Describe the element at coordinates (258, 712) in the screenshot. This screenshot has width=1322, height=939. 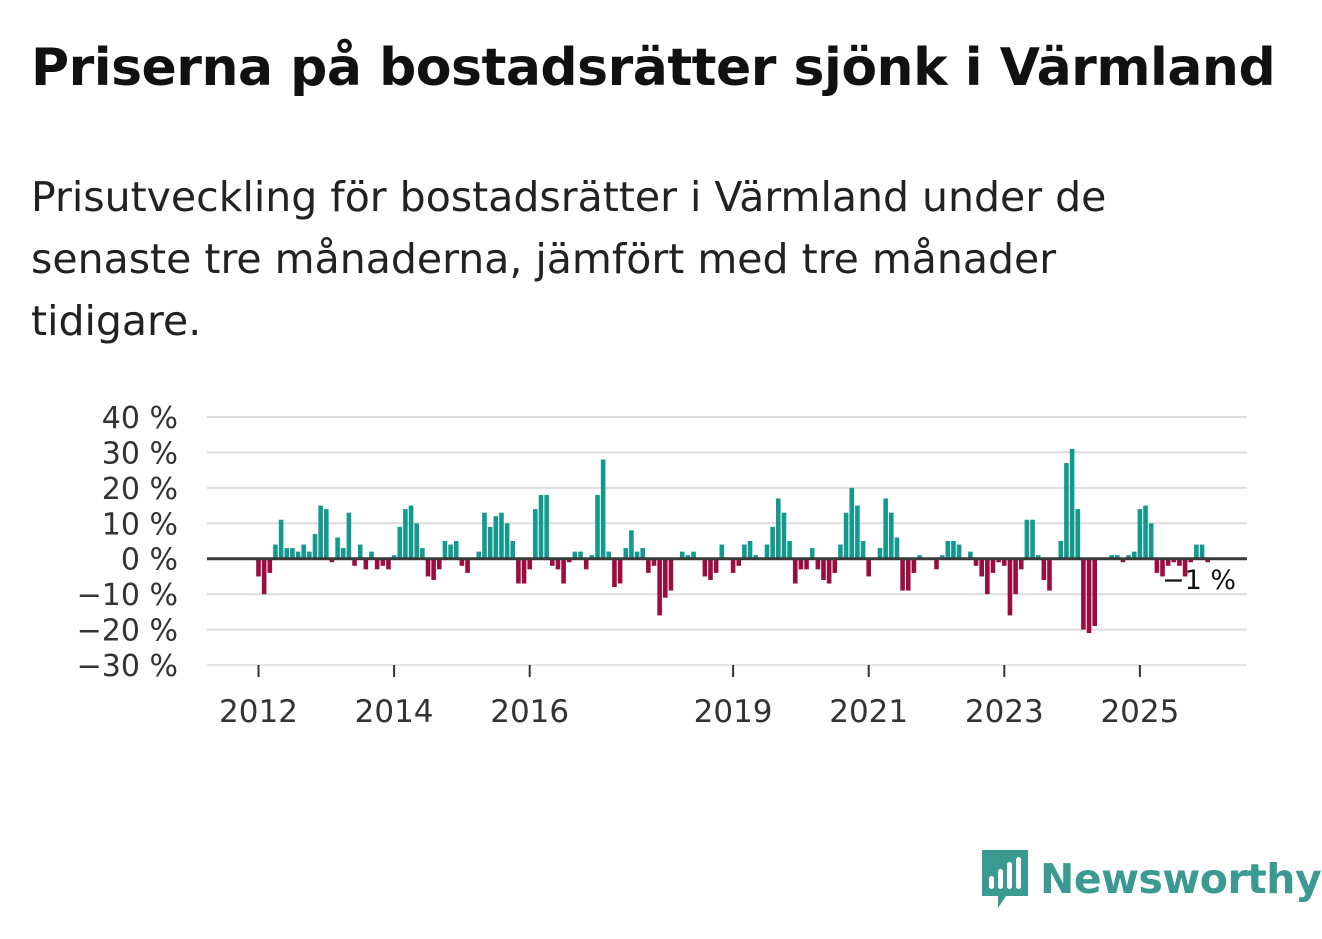
I see `x-tick-label: 2012` at that location.